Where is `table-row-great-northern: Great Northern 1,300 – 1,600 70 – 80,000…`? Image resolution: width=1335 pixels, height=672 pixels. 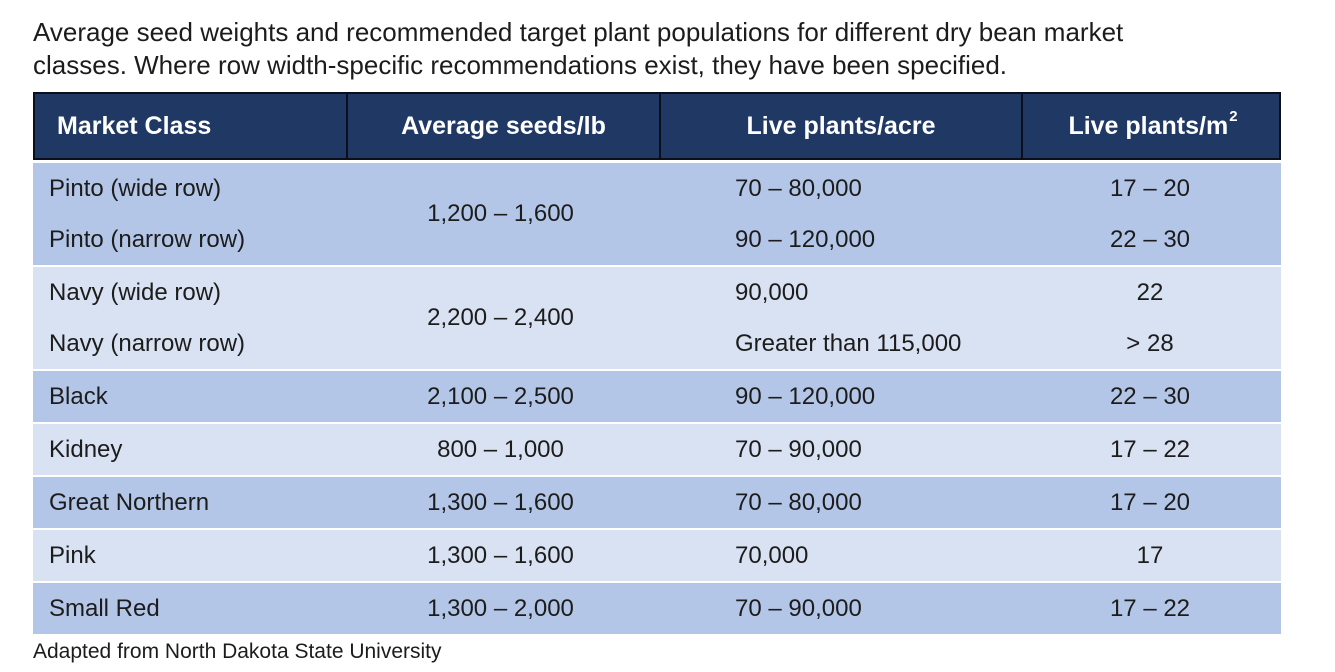 table-row-great-northern: Great Northern 1,300 – 1,600 70 – 80,000… is located at coordinates (657, 502).